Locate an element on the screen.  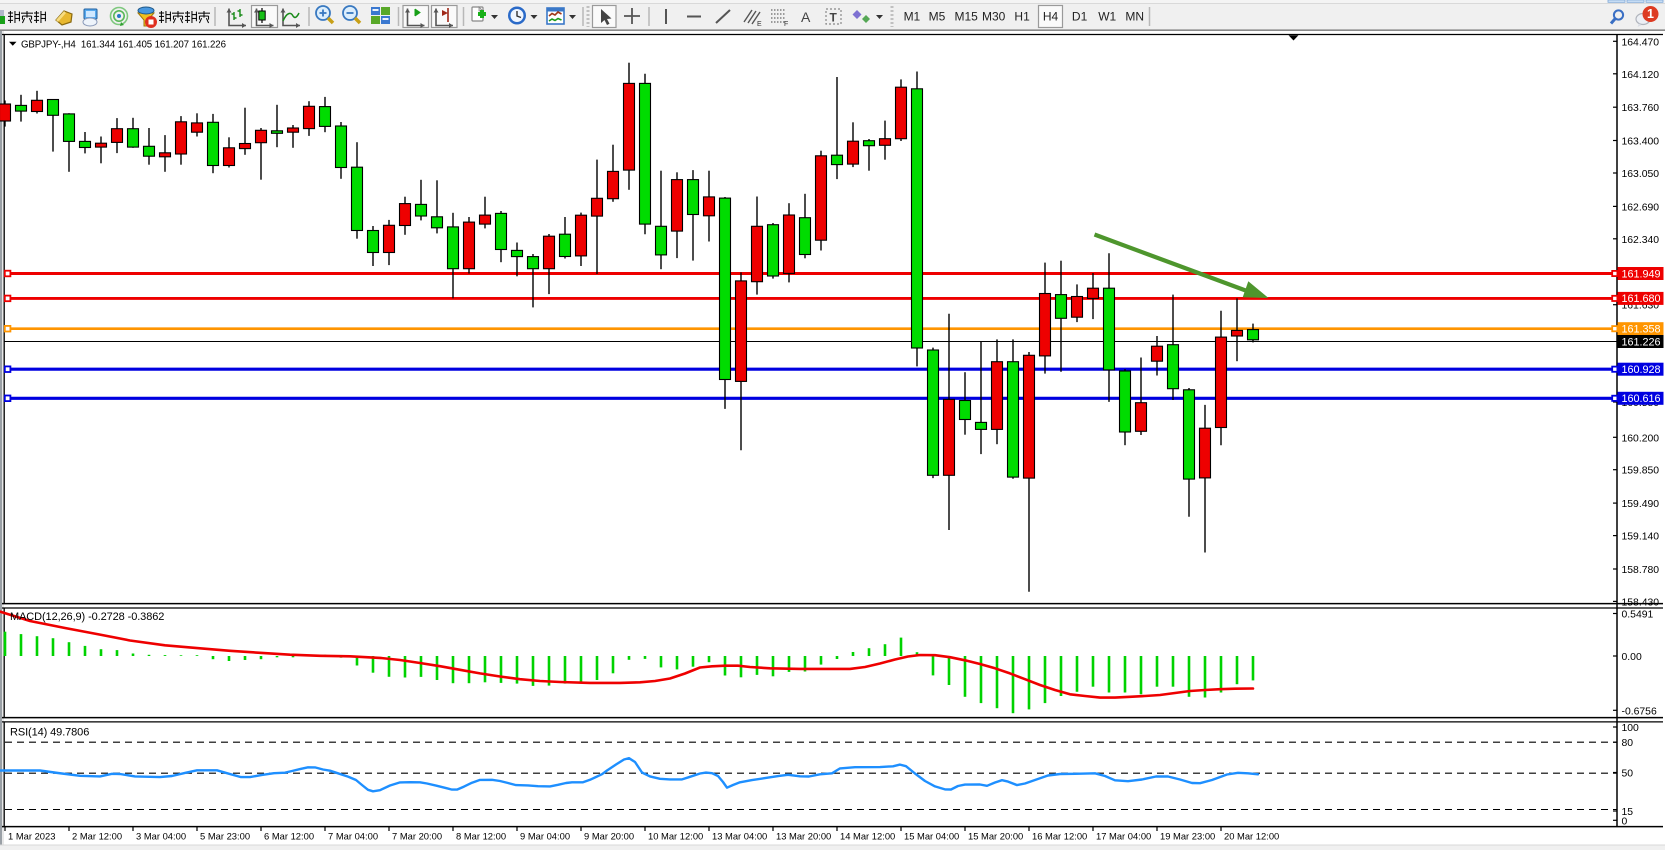
svg-text: 15 Mar 04:00 is located at coordinates (931, 836).